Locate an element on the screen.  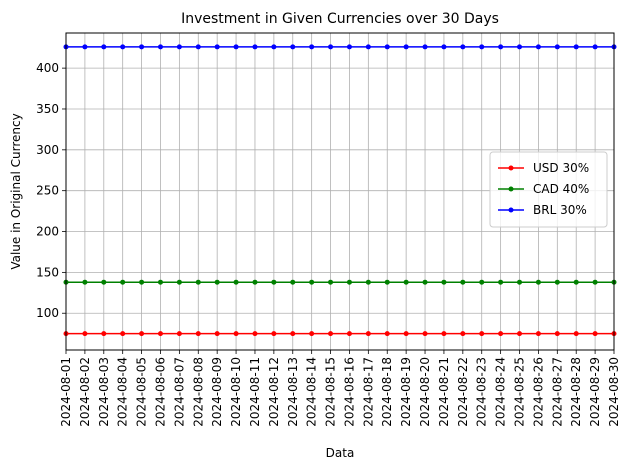
x-tick-label: 2024-08-19 is located at coordinates (406, 392).